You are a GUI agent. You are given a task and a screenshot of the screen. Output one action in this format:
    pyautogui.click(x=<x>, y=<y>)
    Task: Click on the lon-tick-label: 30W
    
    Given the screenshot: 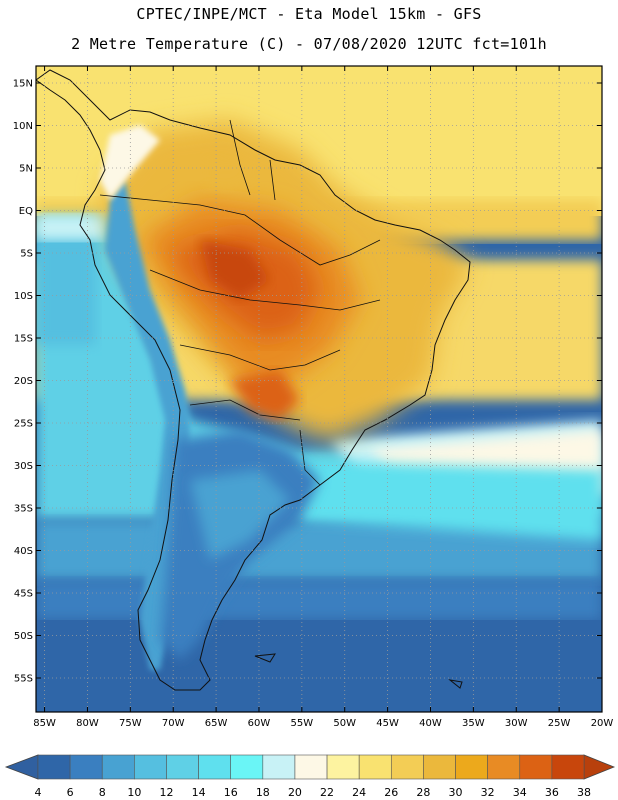 What is the action you would take?
    pyautogui.click(x=516, y=723)
    